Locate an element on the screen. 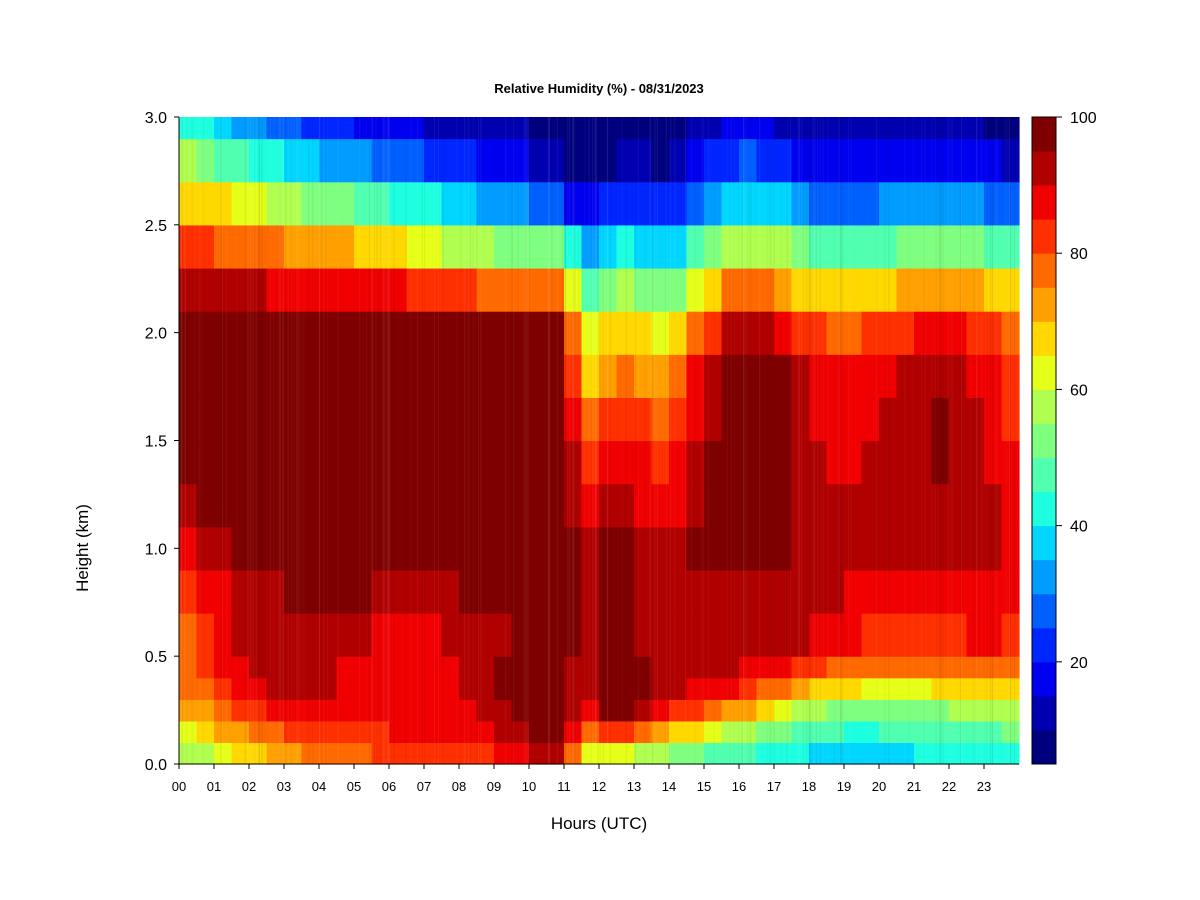  y-tick-label: 2.0 is located at coordinates (156, 334).